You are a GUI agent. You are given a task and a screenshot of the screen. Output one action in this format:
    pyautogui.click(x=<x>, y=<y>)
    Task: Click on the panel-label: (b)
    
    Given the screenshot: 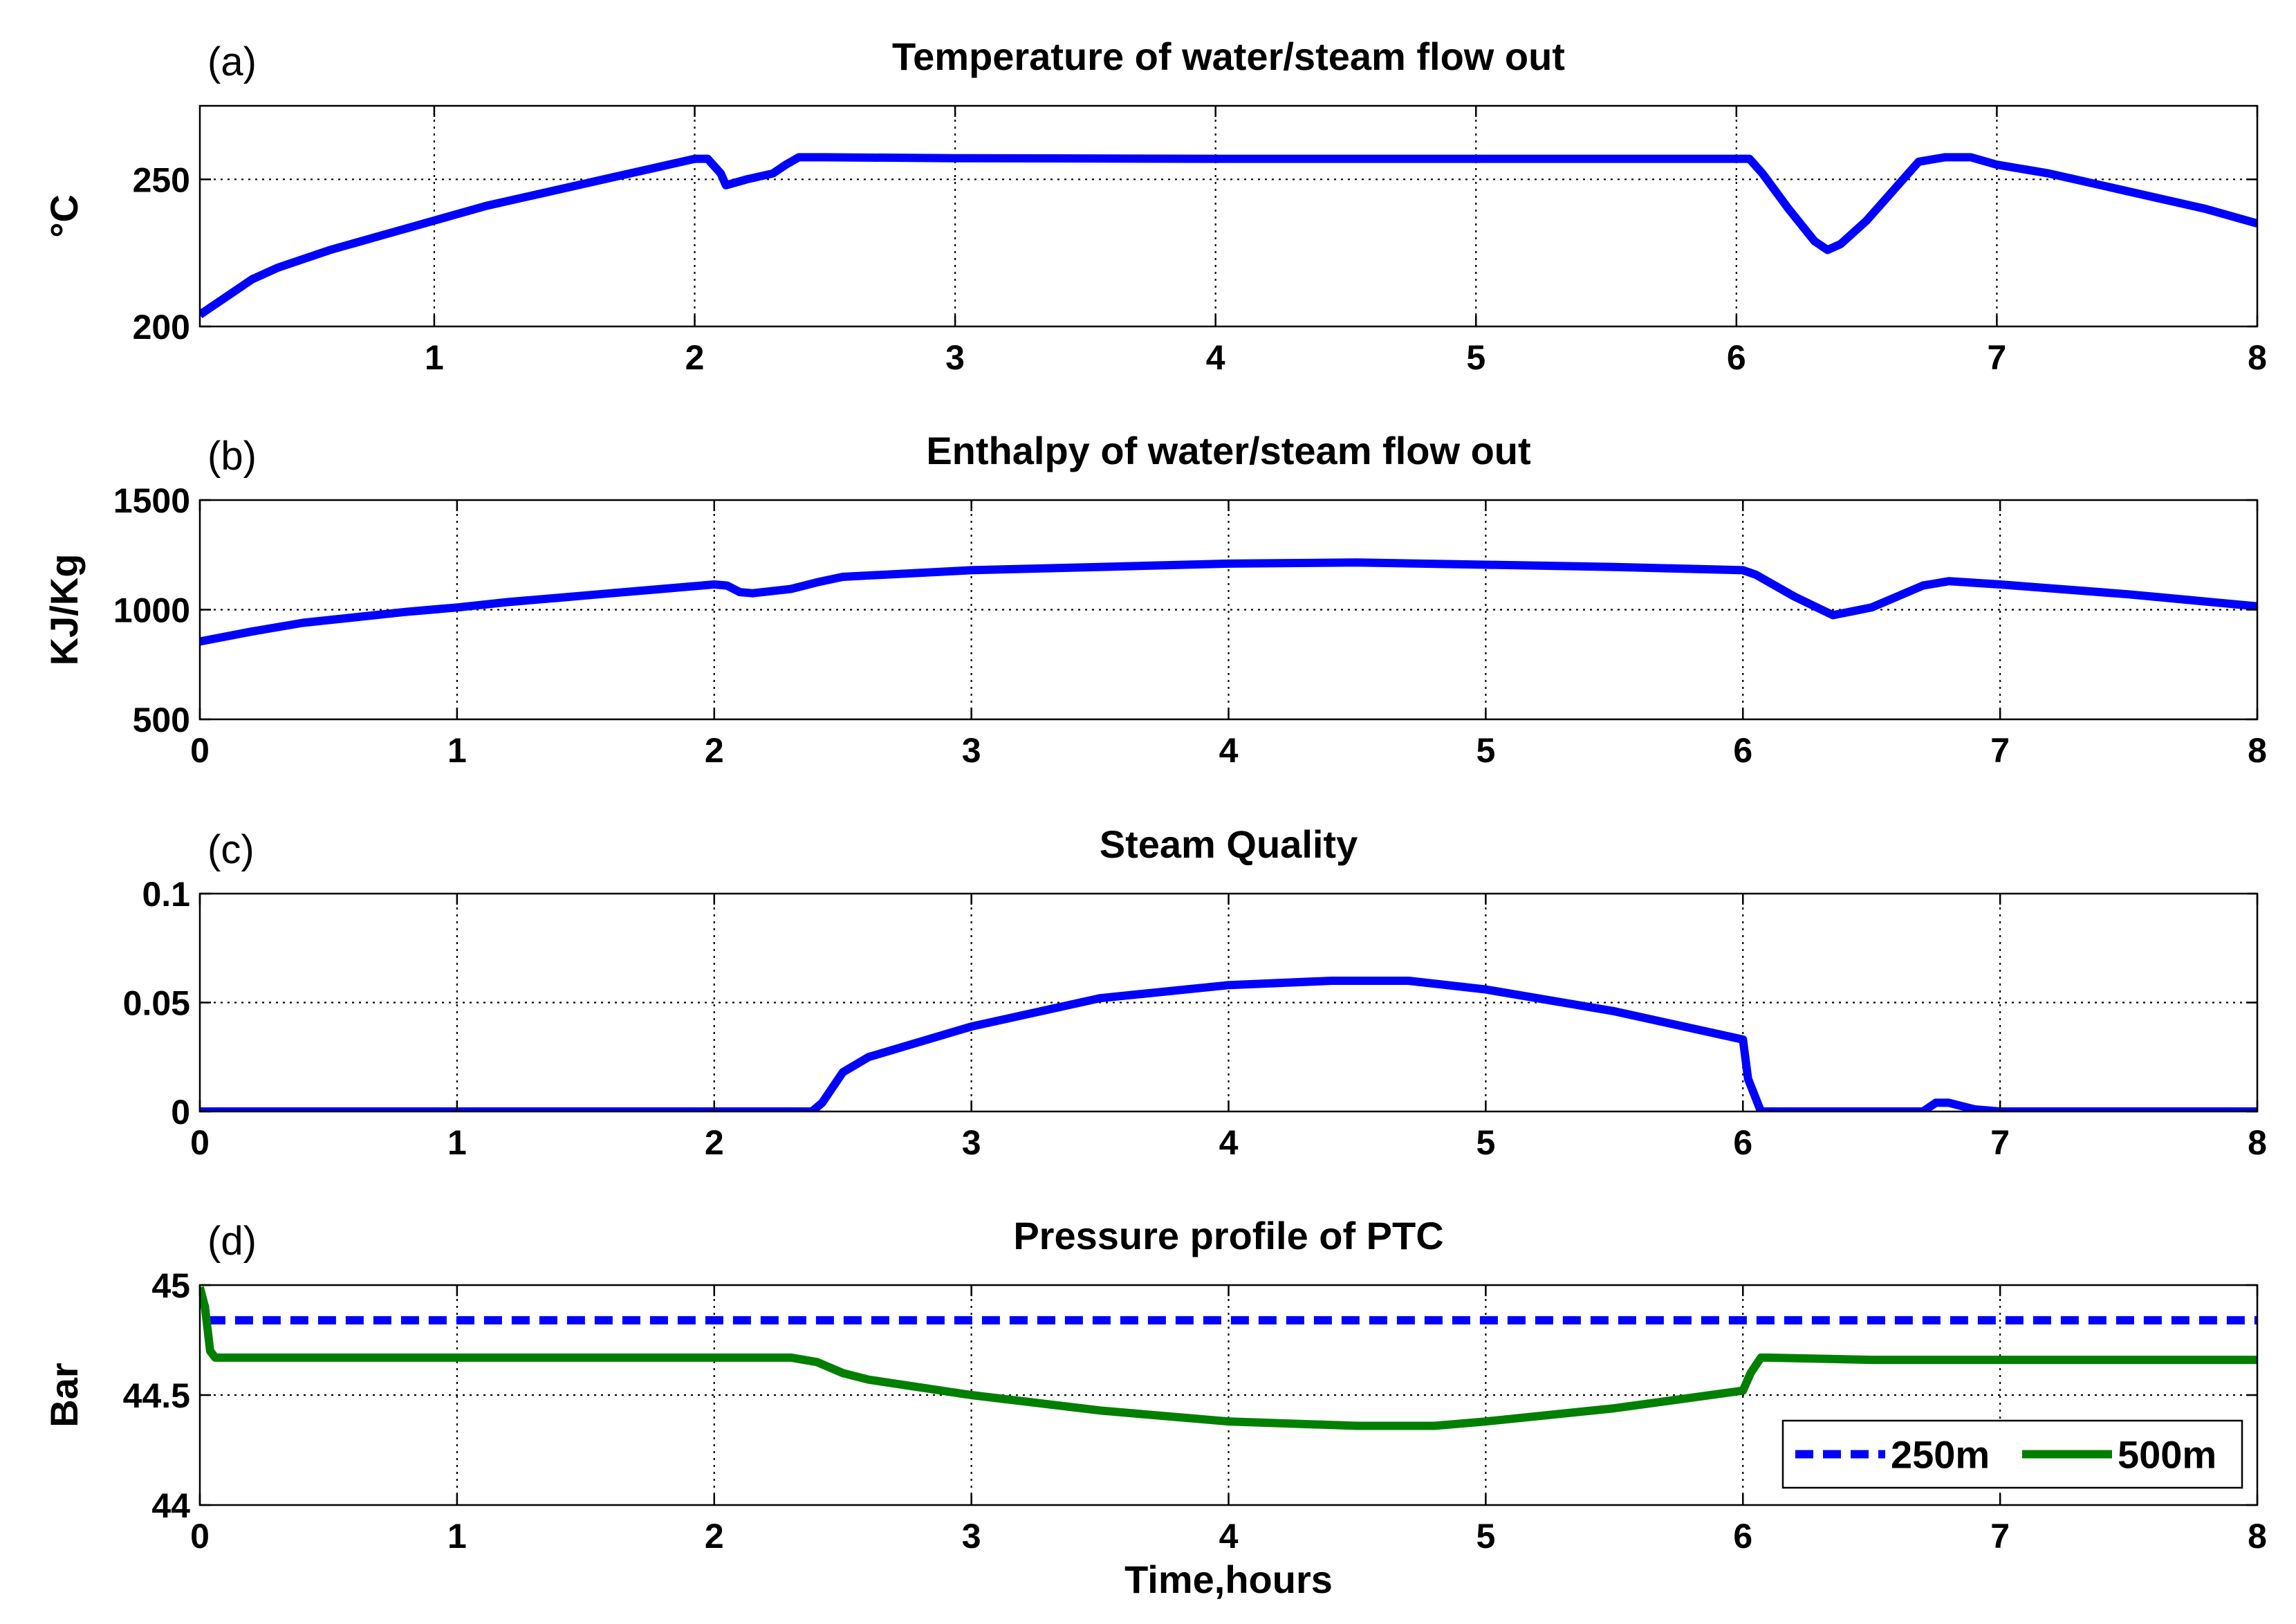 What is the action you would take?
    pyautogui.click(x=232, y=456)
    